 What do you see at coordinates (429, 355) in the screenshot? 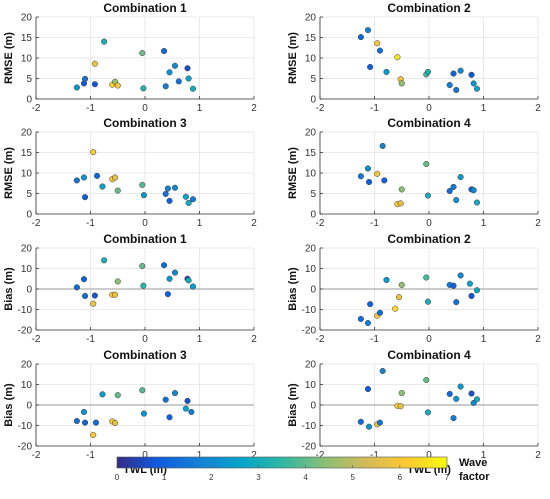
I see `panel-title: Combination 4` at bounding box center [429, 355].